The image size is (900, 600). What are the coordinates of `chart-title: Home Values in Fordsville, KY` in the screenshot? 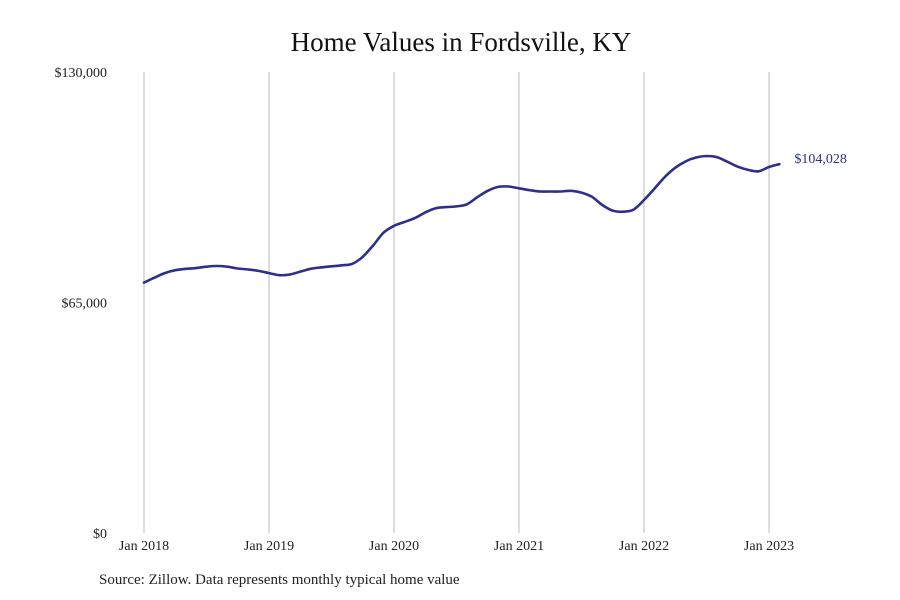 It's located at (461, 42).